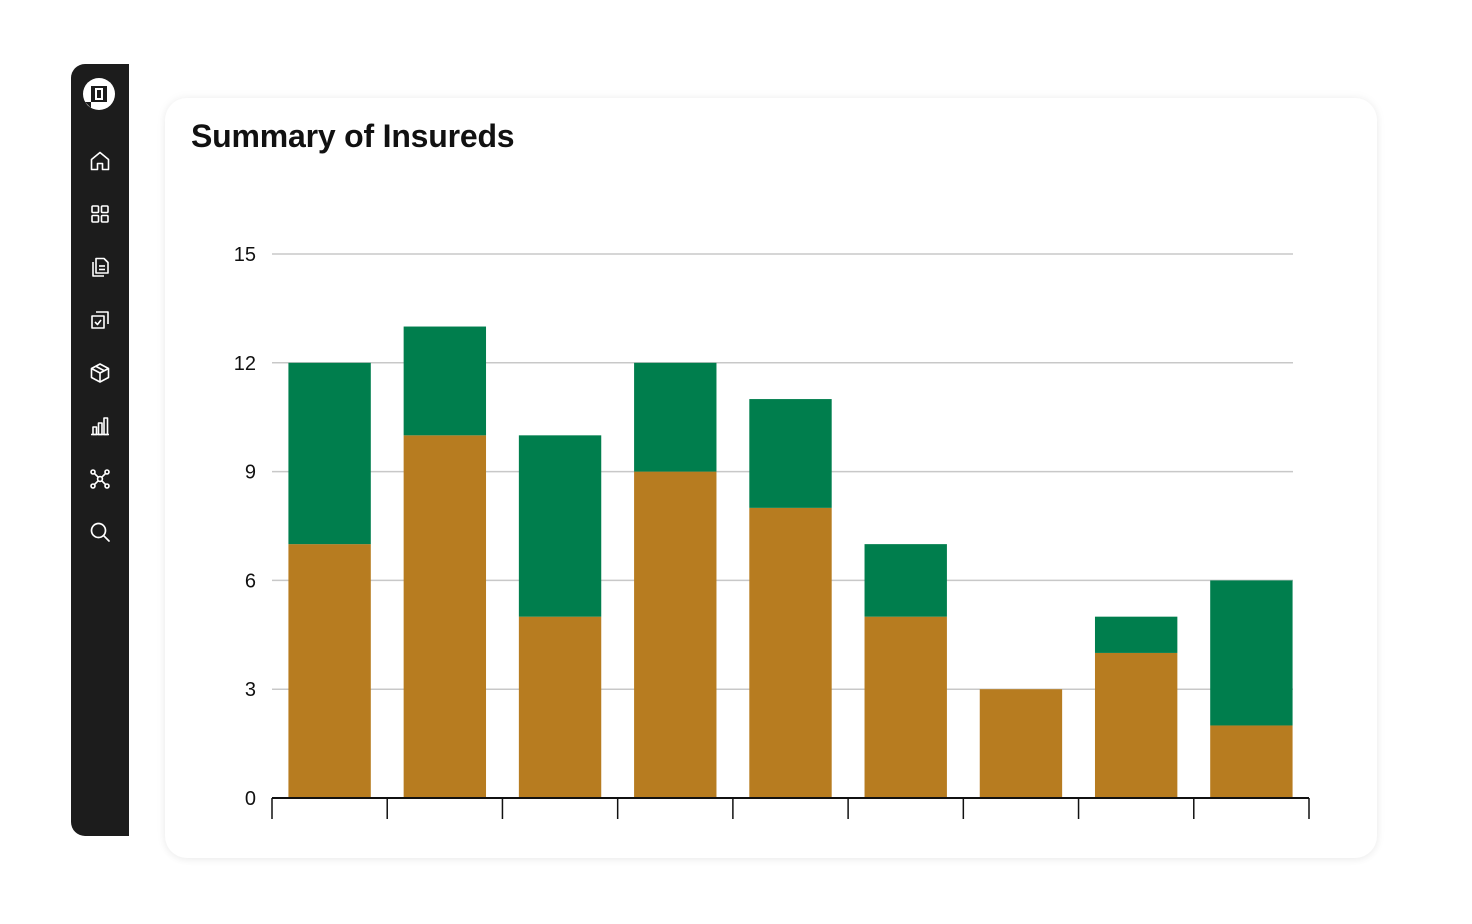 This screenshot has height=924, width=1472. What do you see at coordinates (100, 373) in the screenshot?
I see `box-icon` at bounding box center [100, 373].